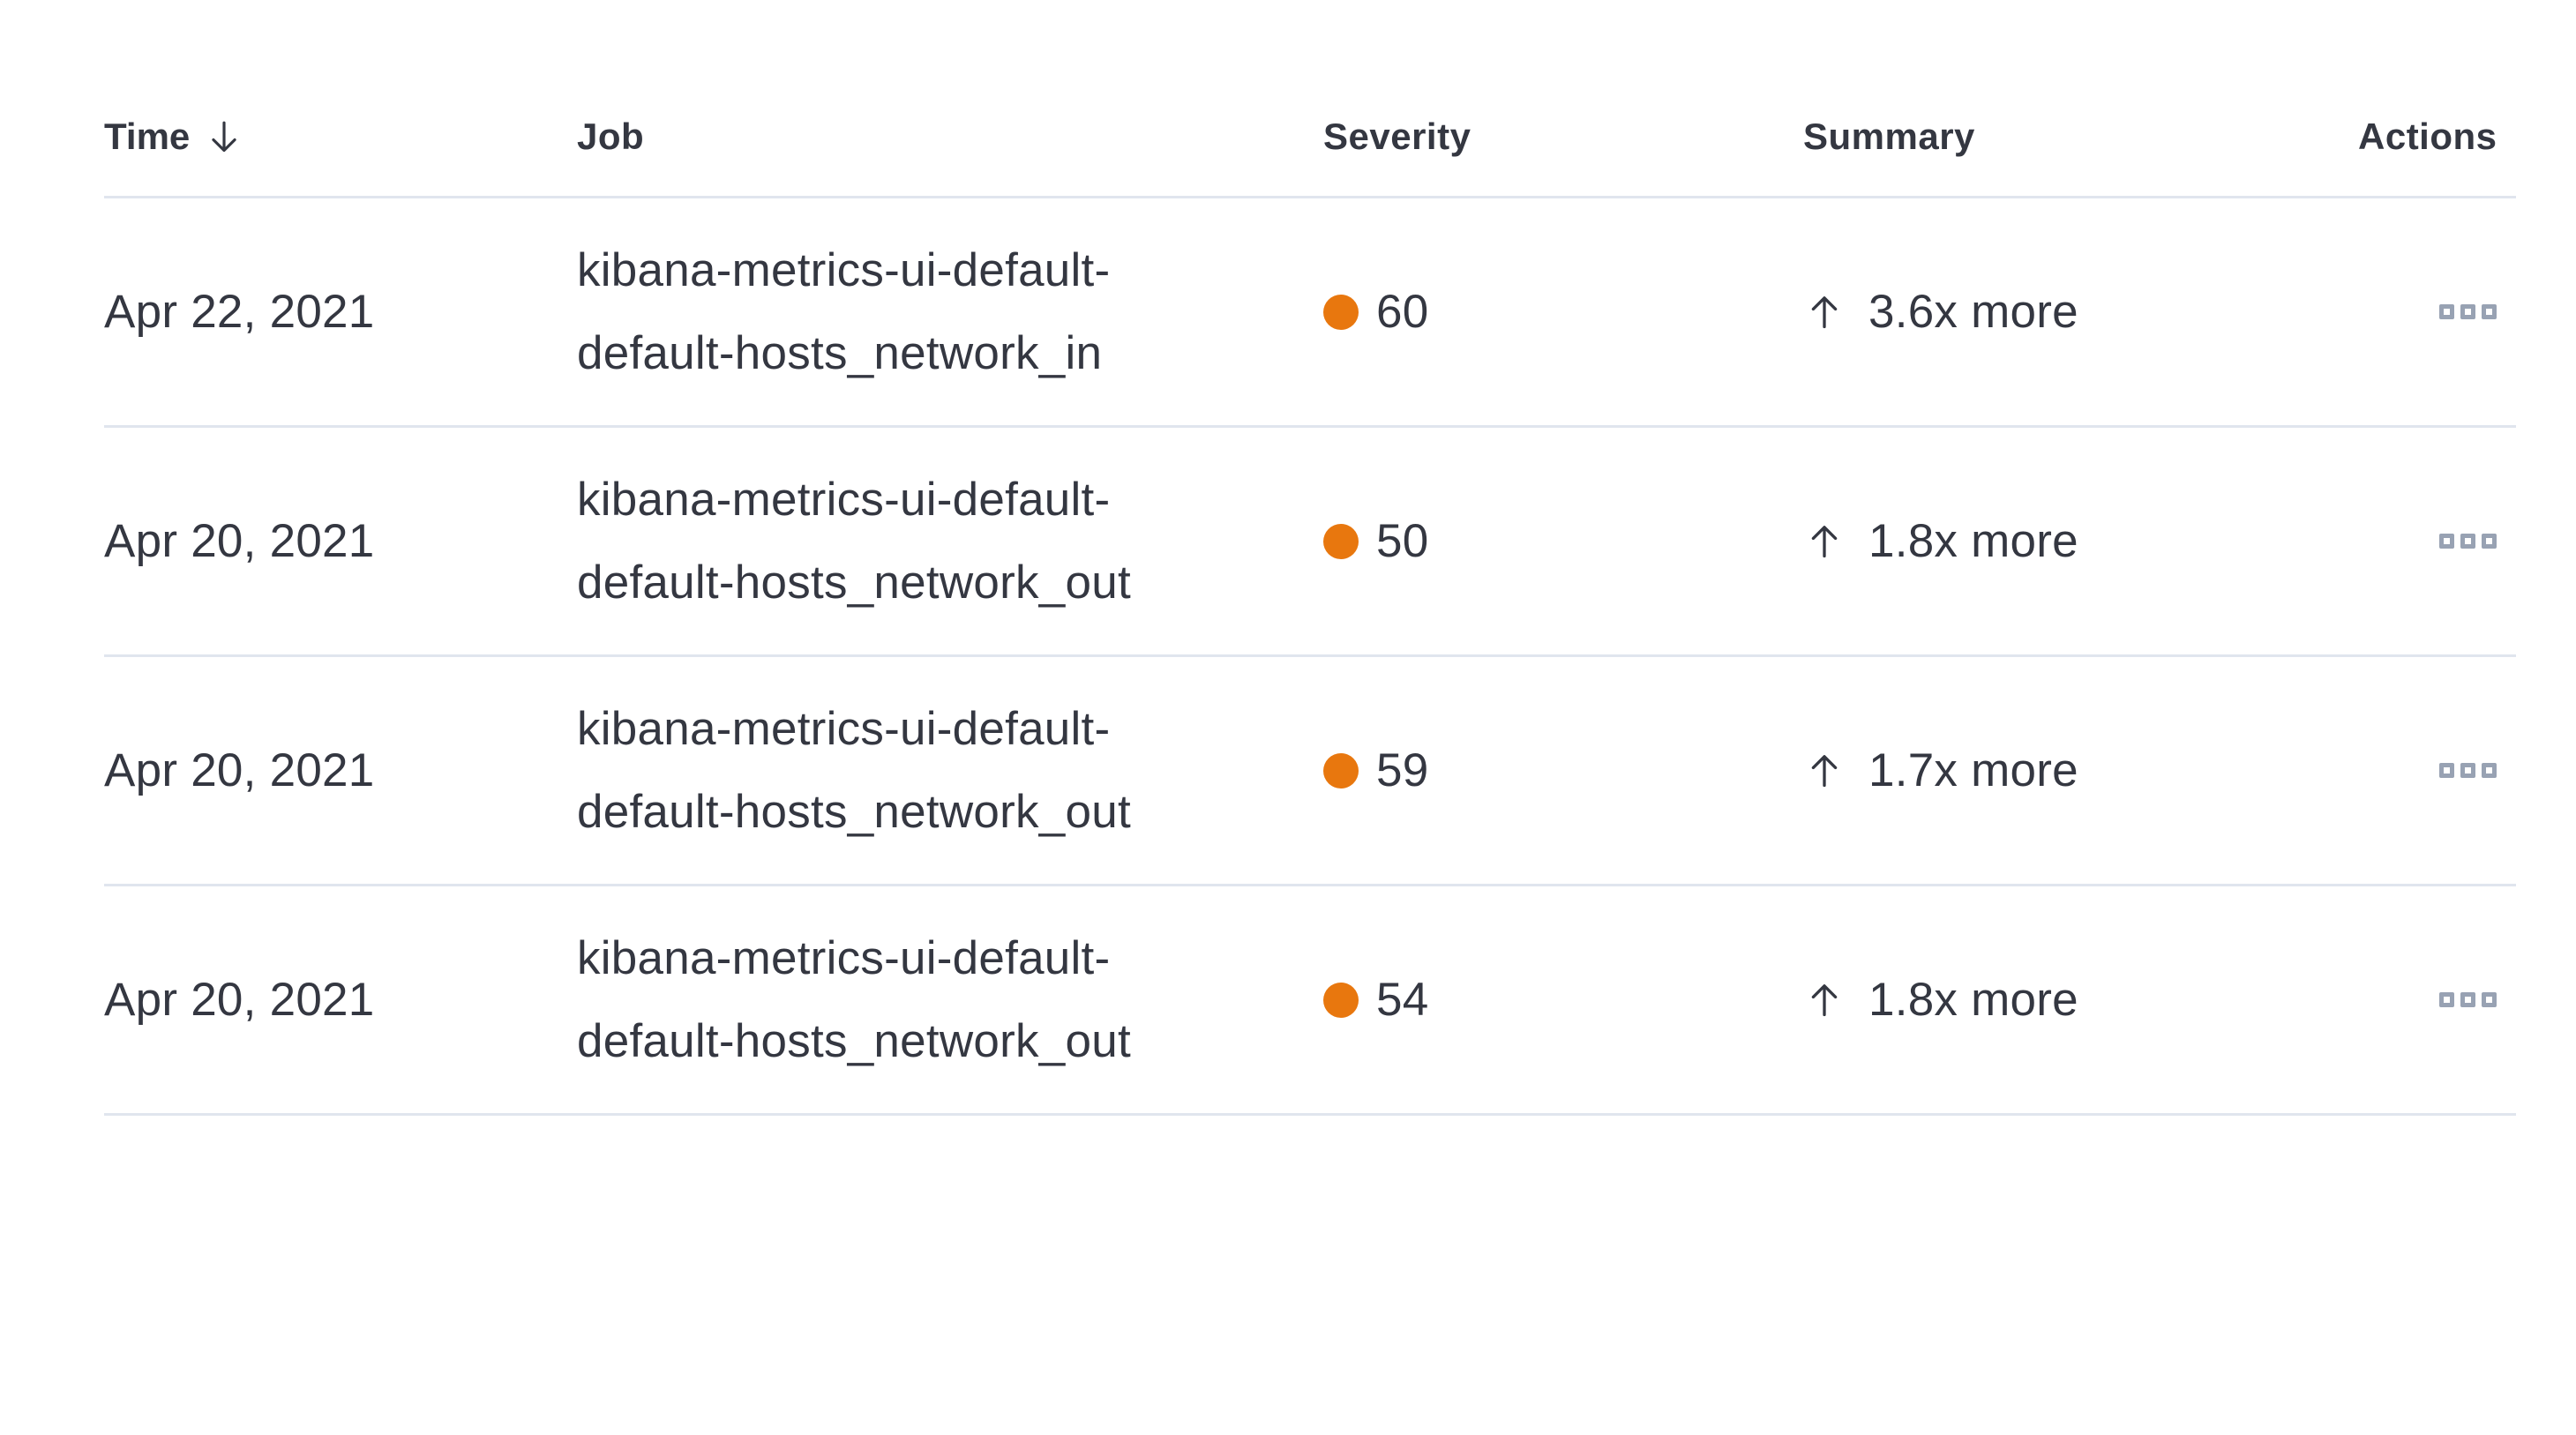 The image size is (2576, 1435). I want to click on severity-value: 50, so click(1403, 541).